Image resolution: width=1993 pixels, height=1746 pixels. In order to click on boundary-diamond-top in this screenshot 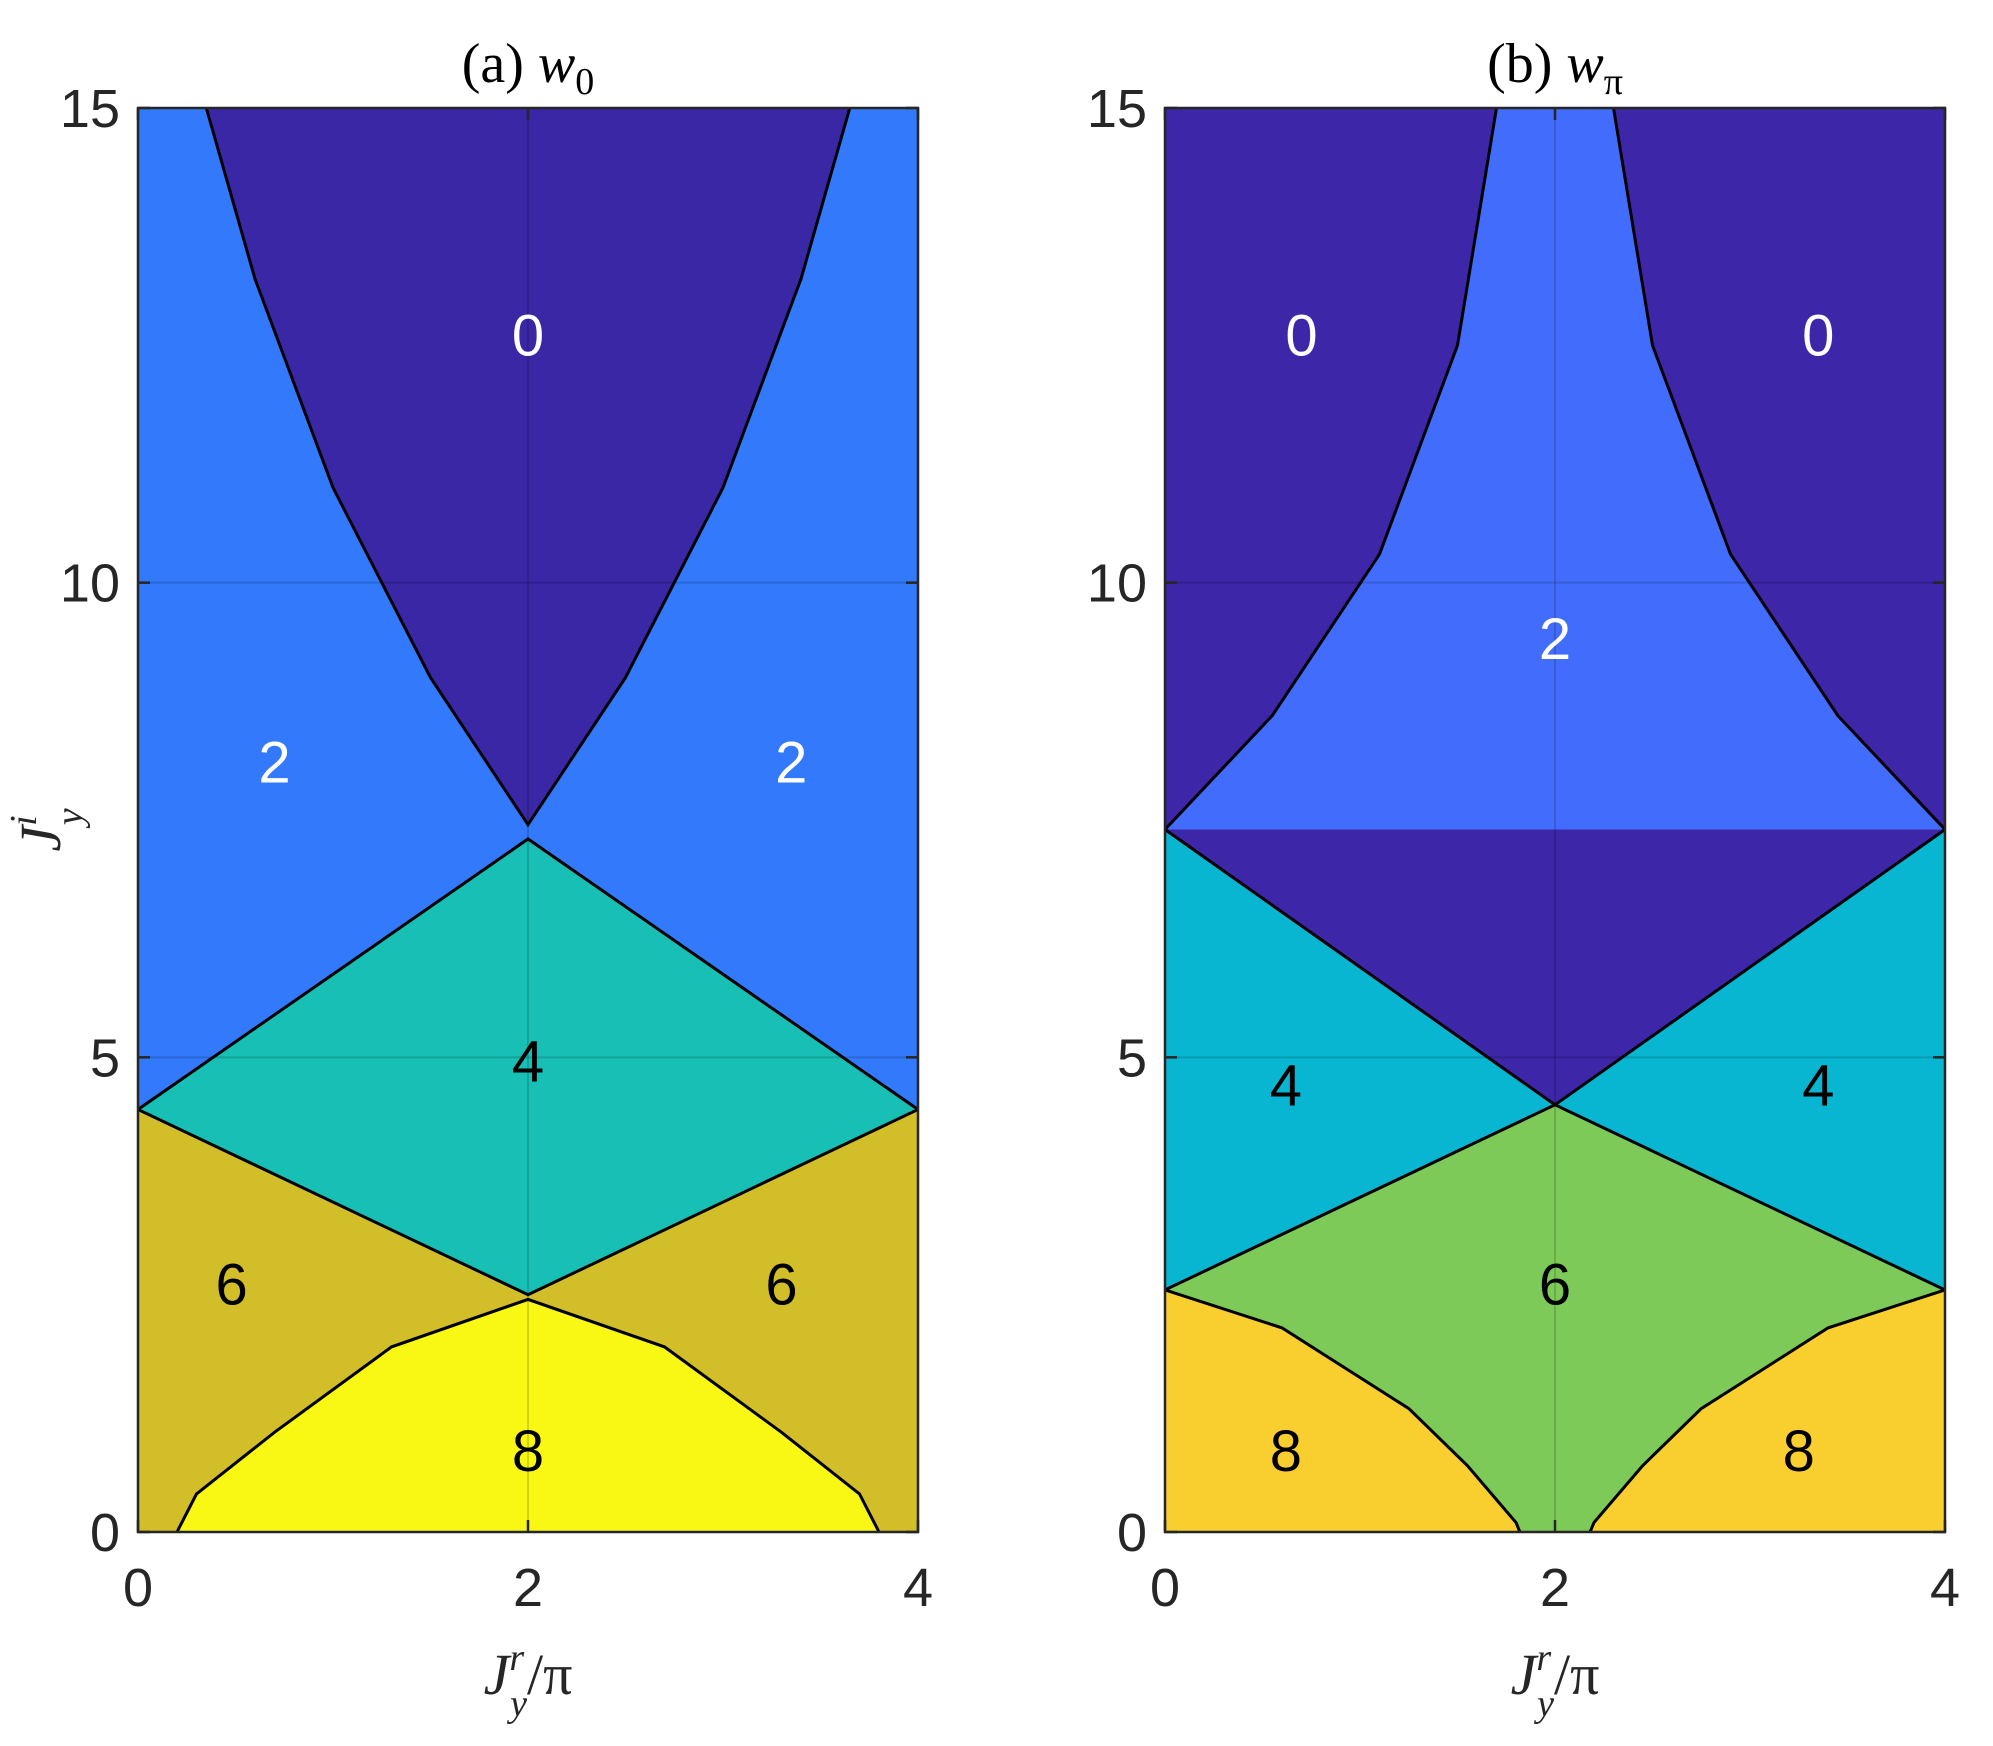, I will do `click(528, 974)`.